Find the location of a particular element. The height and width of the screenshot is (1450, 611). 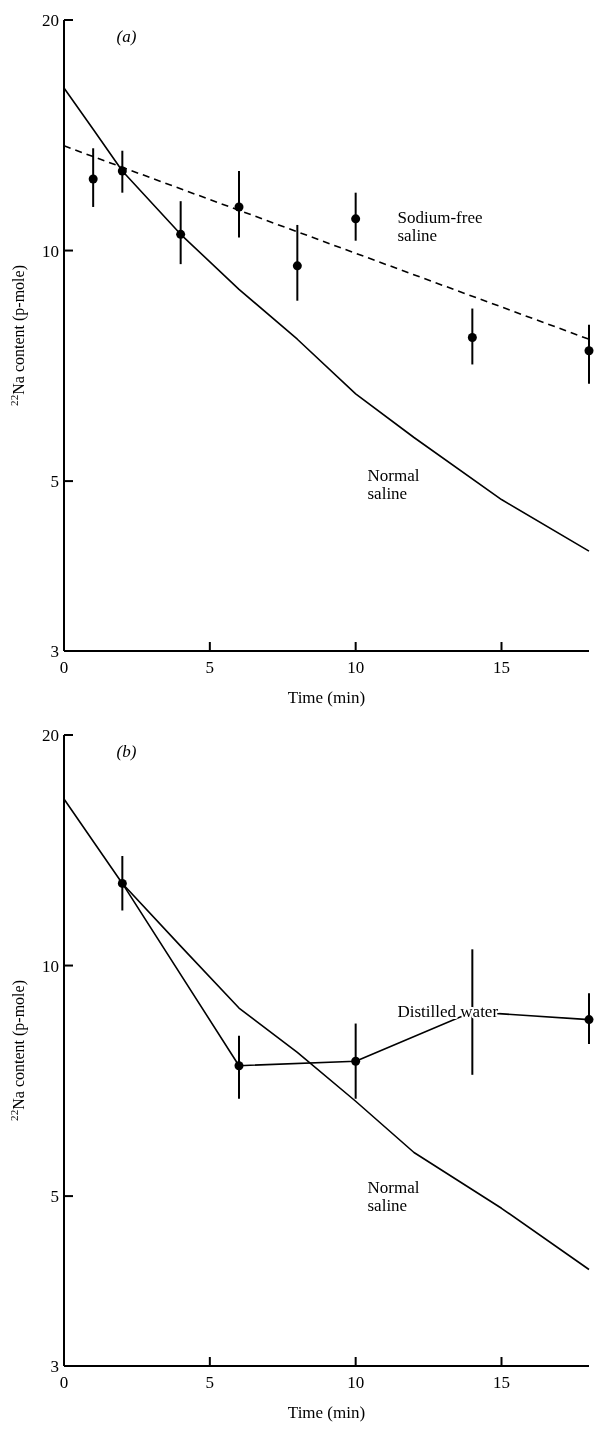

text: Sodium-free saline is located at coordinates (440, 227).